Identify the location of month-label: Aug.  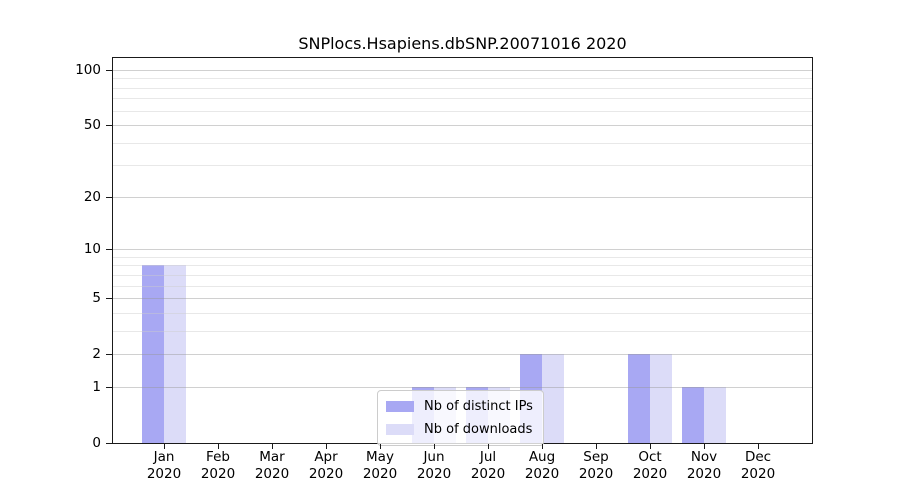
(542, 457).